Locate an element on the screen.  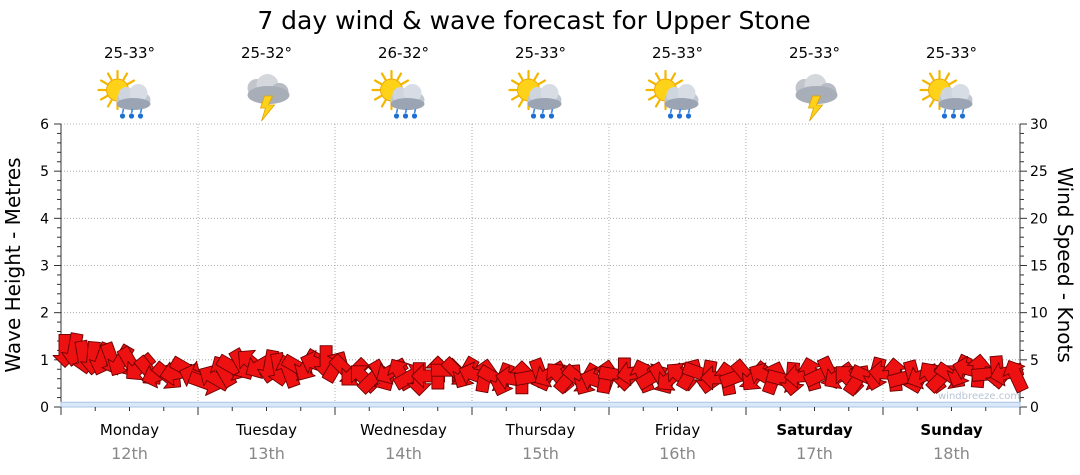
day-name: Wednesday is located at coordinates (403, 430).